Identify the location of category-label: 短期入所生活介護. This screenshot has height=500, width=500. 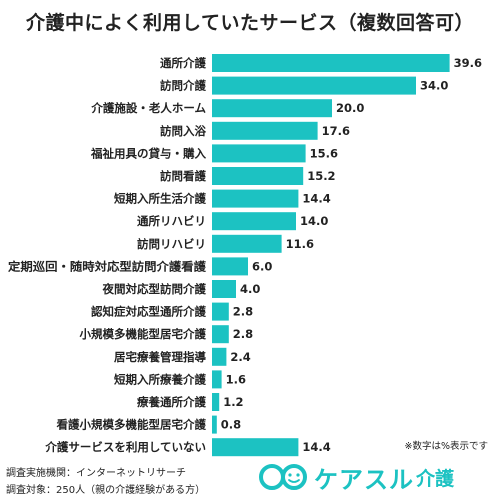
(160, 199).